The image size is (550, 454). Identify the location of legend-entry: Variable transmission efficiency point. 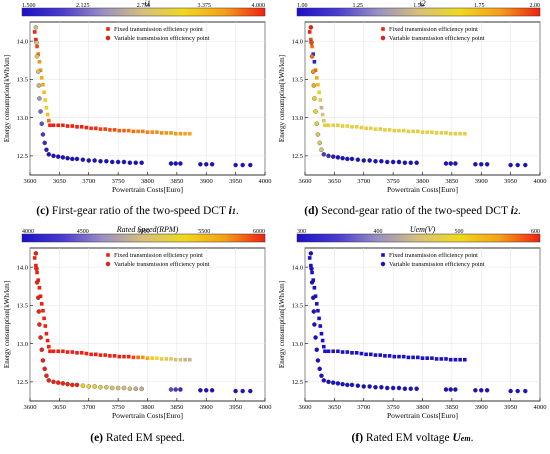
(437, 38).